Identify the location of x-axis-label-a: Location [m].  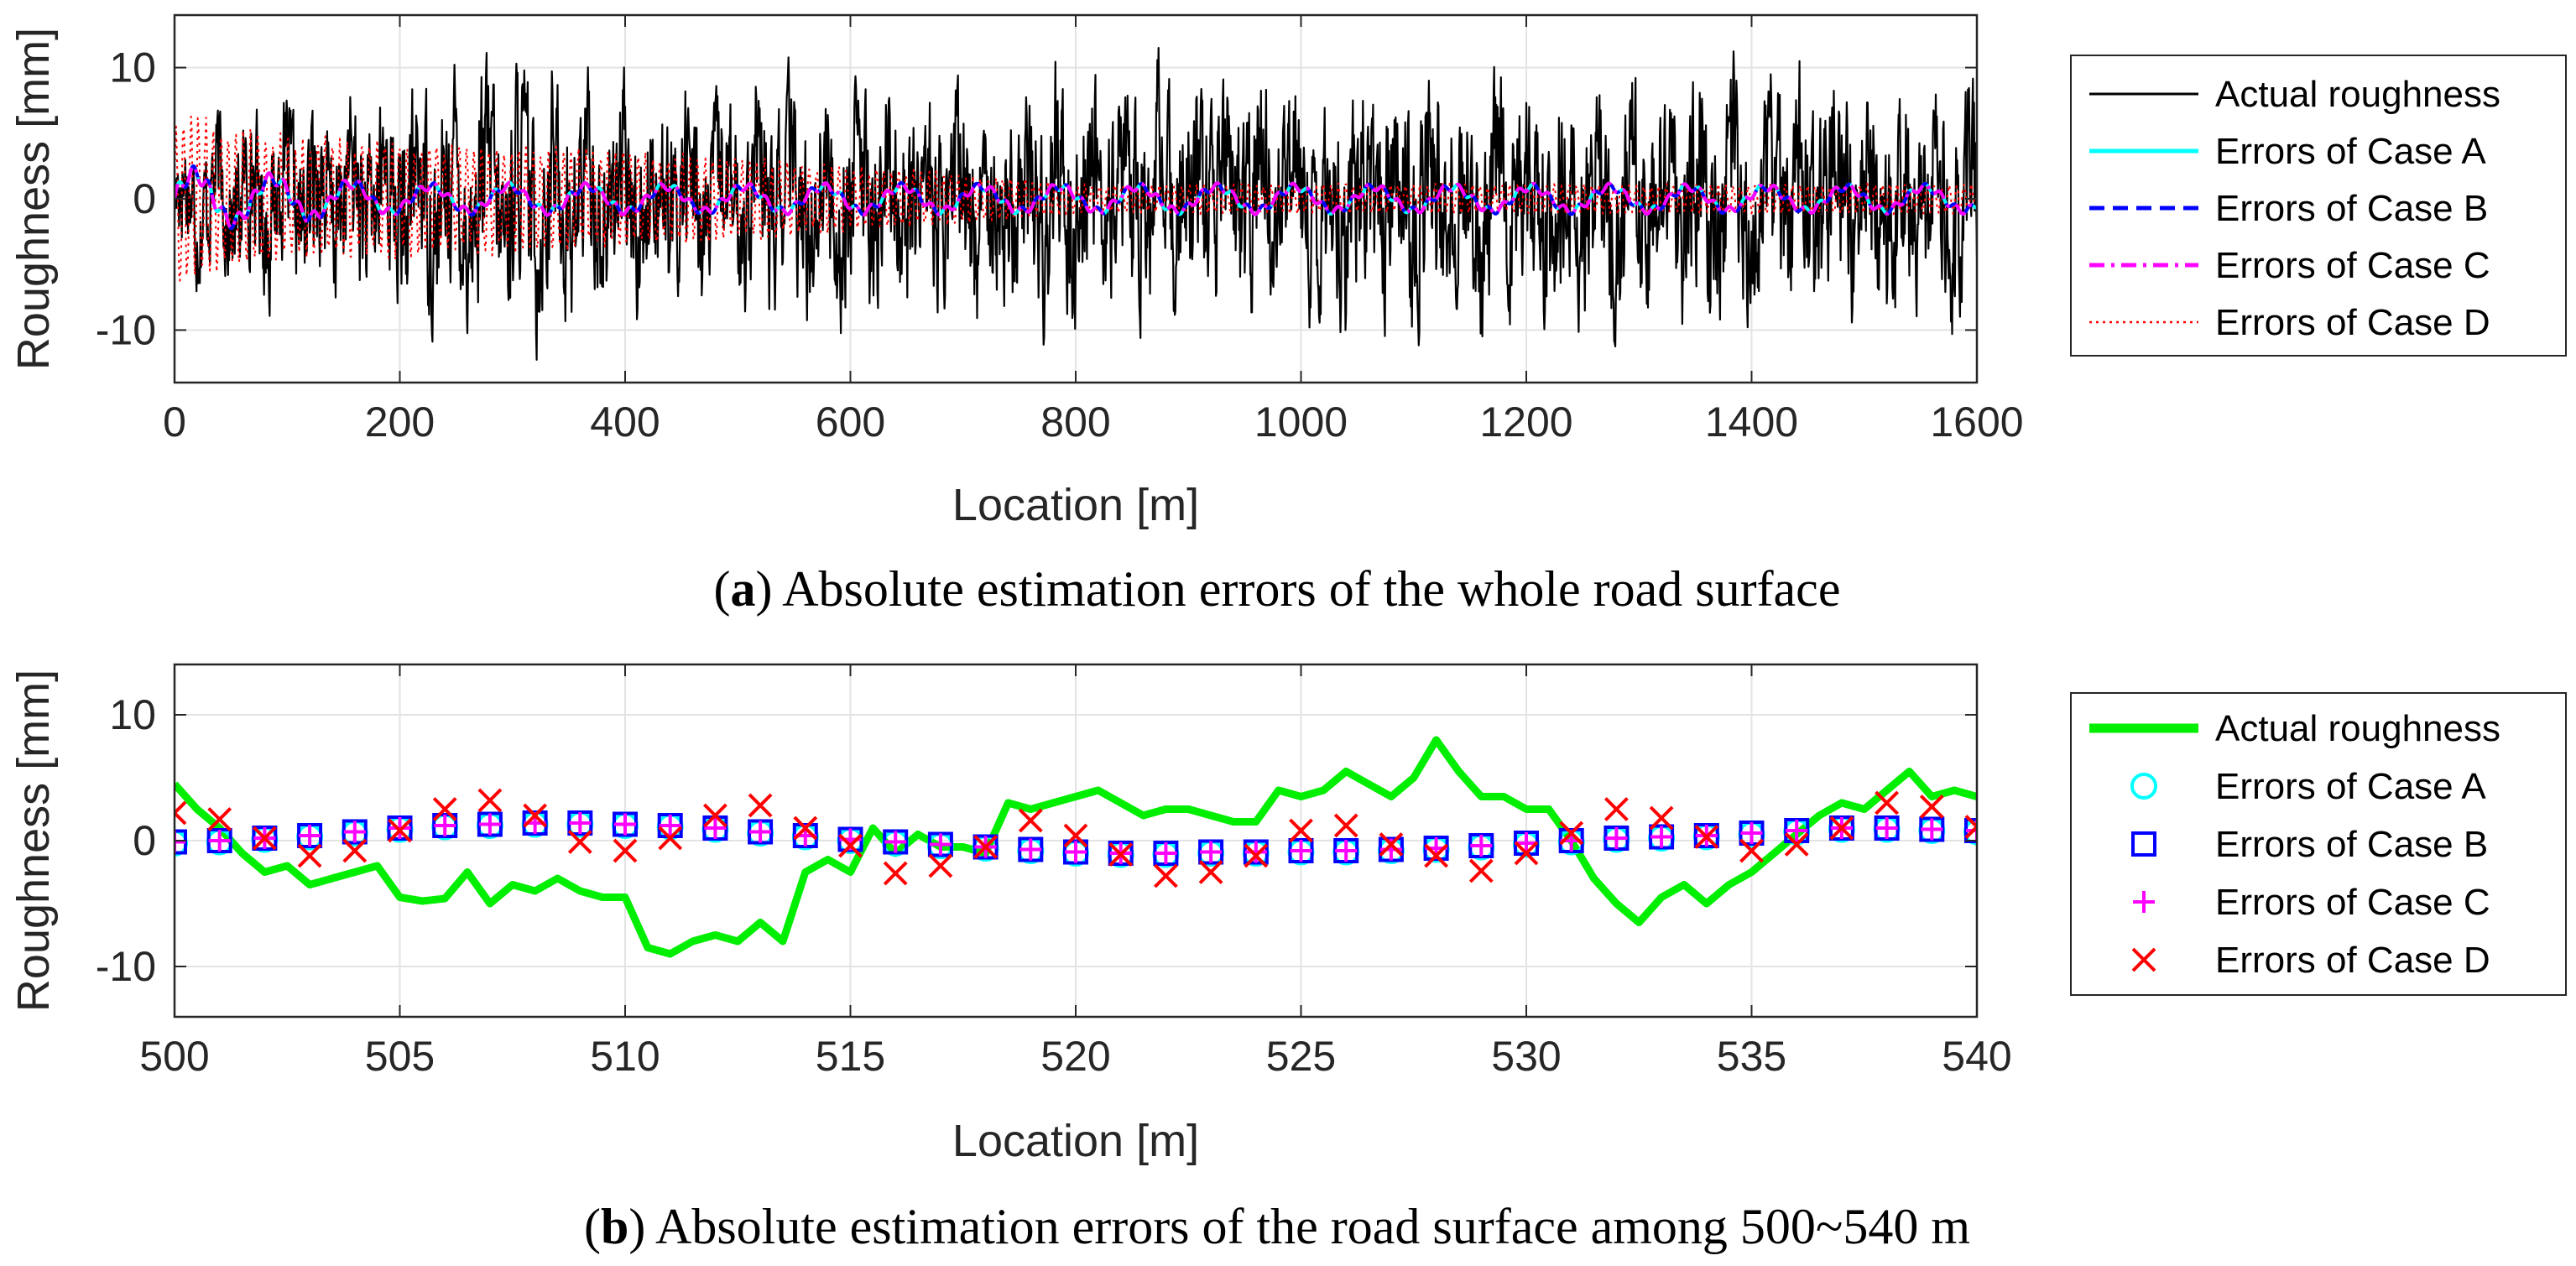
(1075, 505).